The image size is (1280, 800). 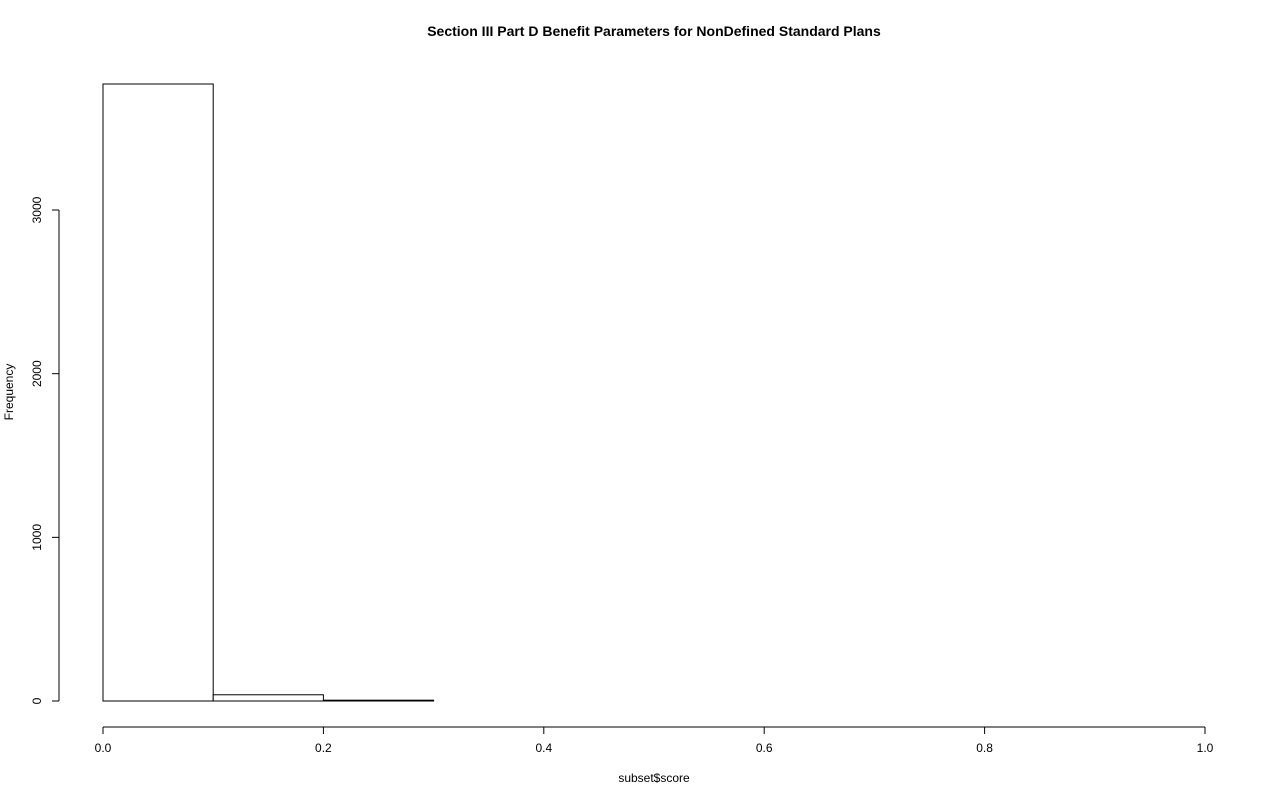 I want to click on y-axis-label: Frequency, so click(x=9, y=392).